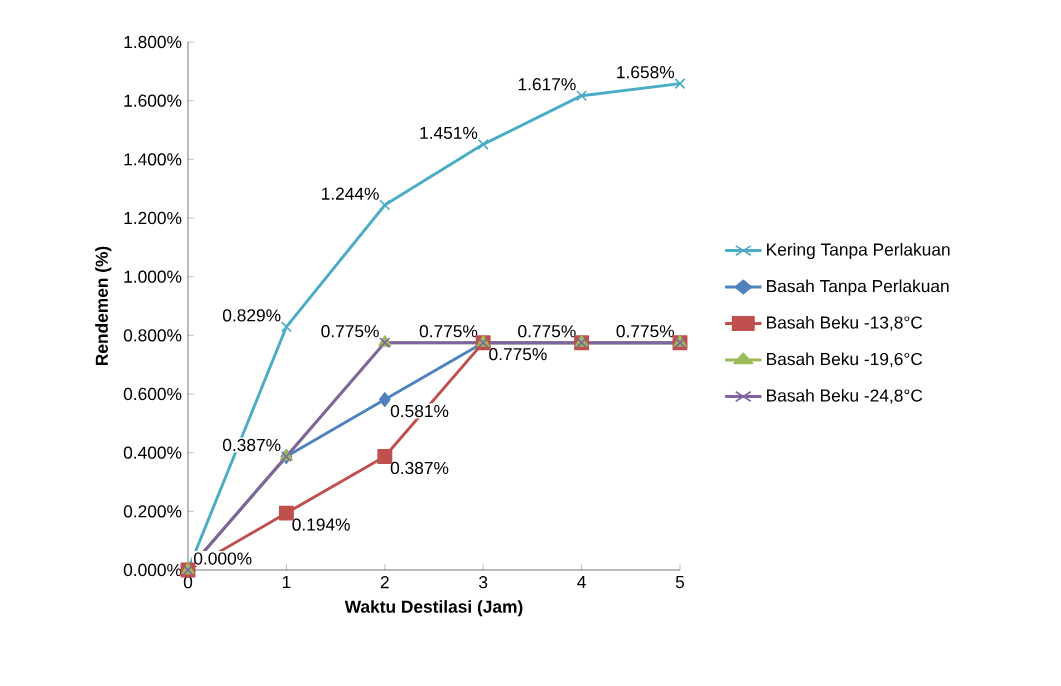  I want to click on x-tick-label: 4, so click(581, 582).